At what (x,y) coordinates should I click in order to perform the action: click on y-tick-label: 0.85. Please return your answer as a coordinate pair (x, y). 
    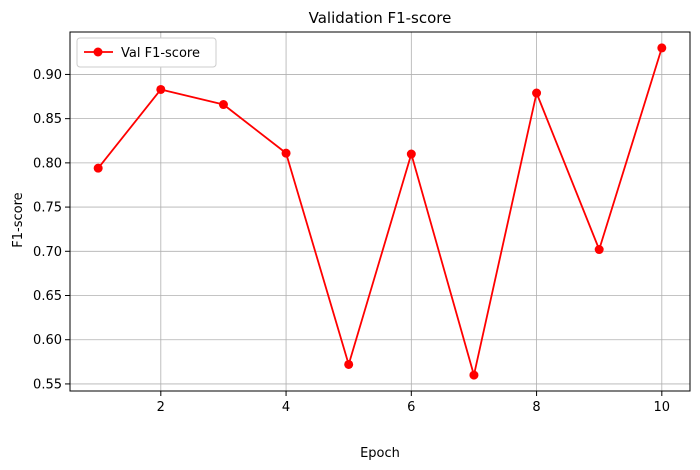
    Looking at the image, I should click on (47, 119).